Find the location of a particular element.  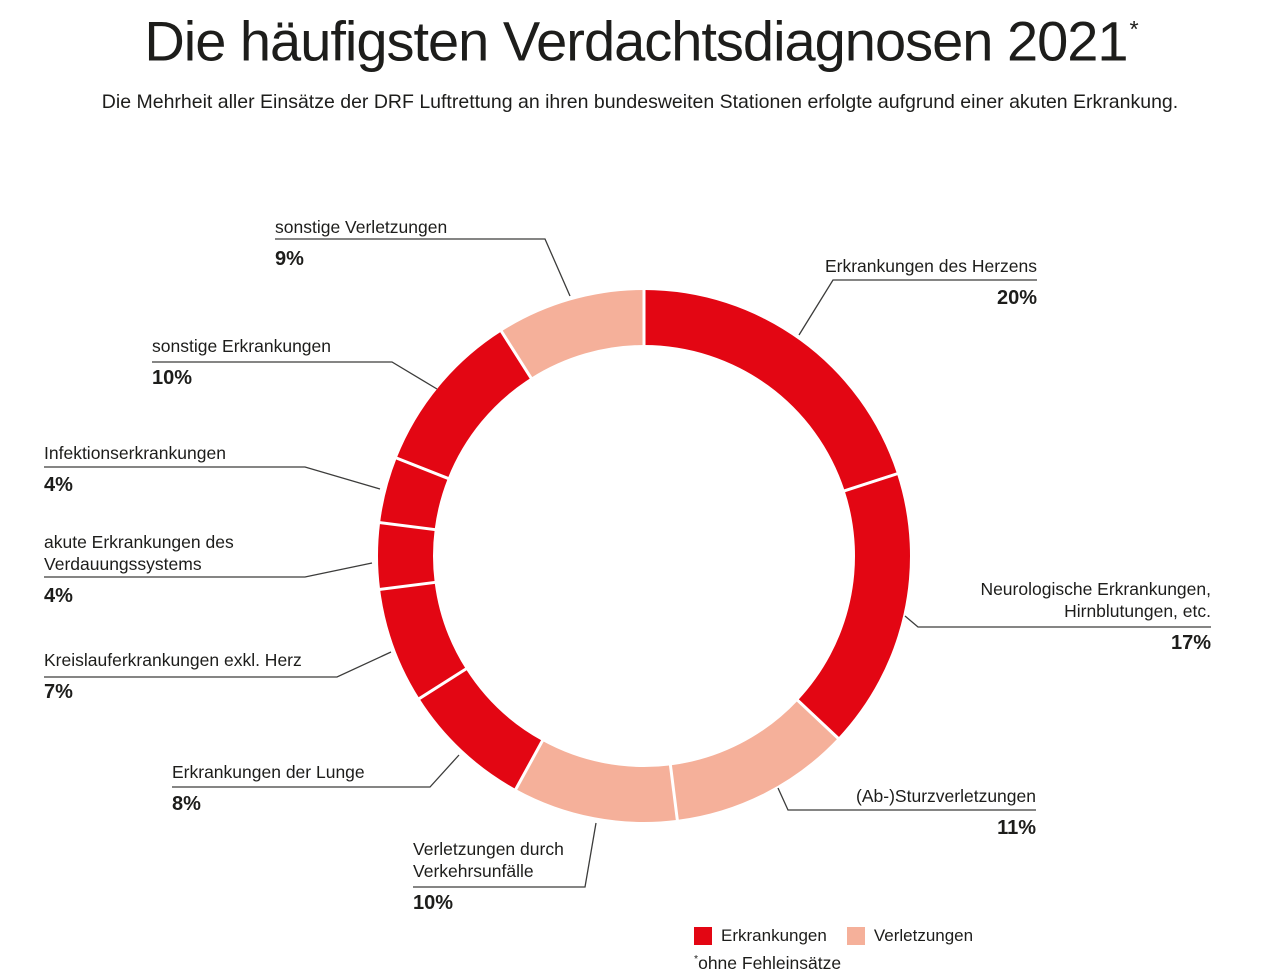

leader-line-sturz is located at coordinates (906, 799).